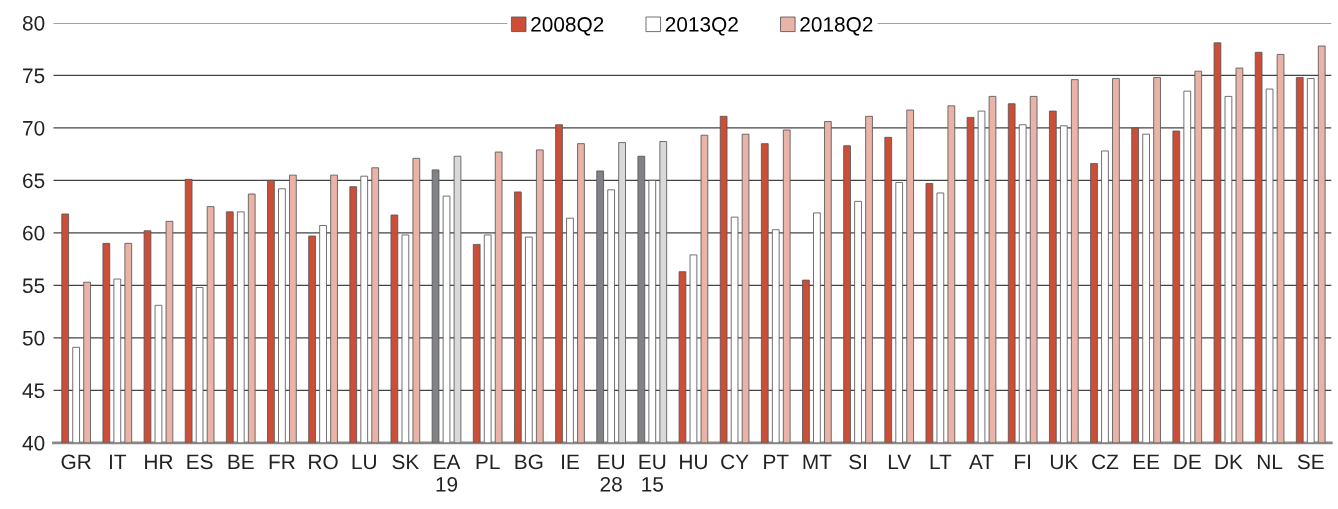 This screenshot has height=509, width=1338. Describe the element at coordinates (1310, 462) in the screenshot. I see `x-tick-label: SE` at that location.